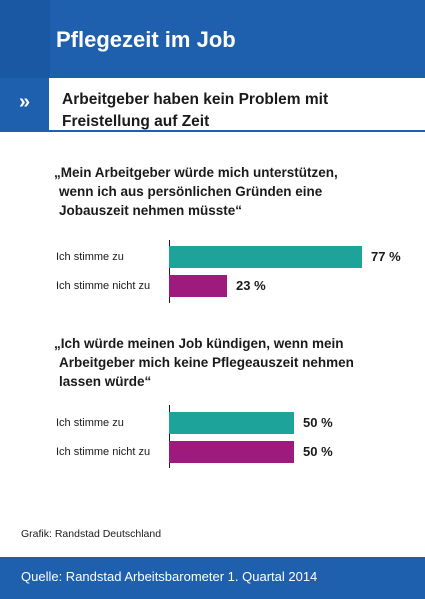 This screenshot has height=599, width=425. I want to click on chart2-bar-agree, so click(231, 423).